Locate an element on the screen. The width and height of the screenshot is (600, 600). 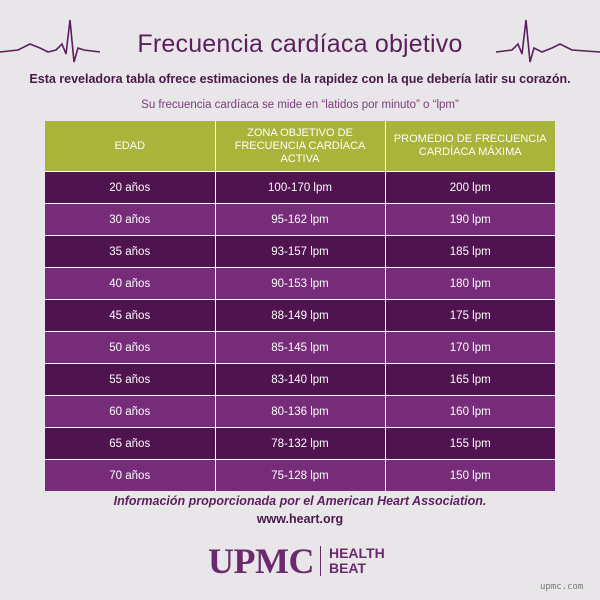
cell-age: 40 años is located at coordinates (130, 283).